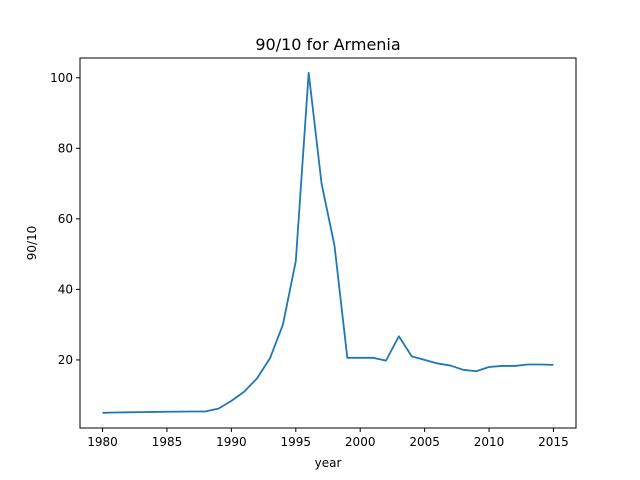 This screenshot has width=640, height=480. I want to click on y-tick-label: 60, so click(65, 219).